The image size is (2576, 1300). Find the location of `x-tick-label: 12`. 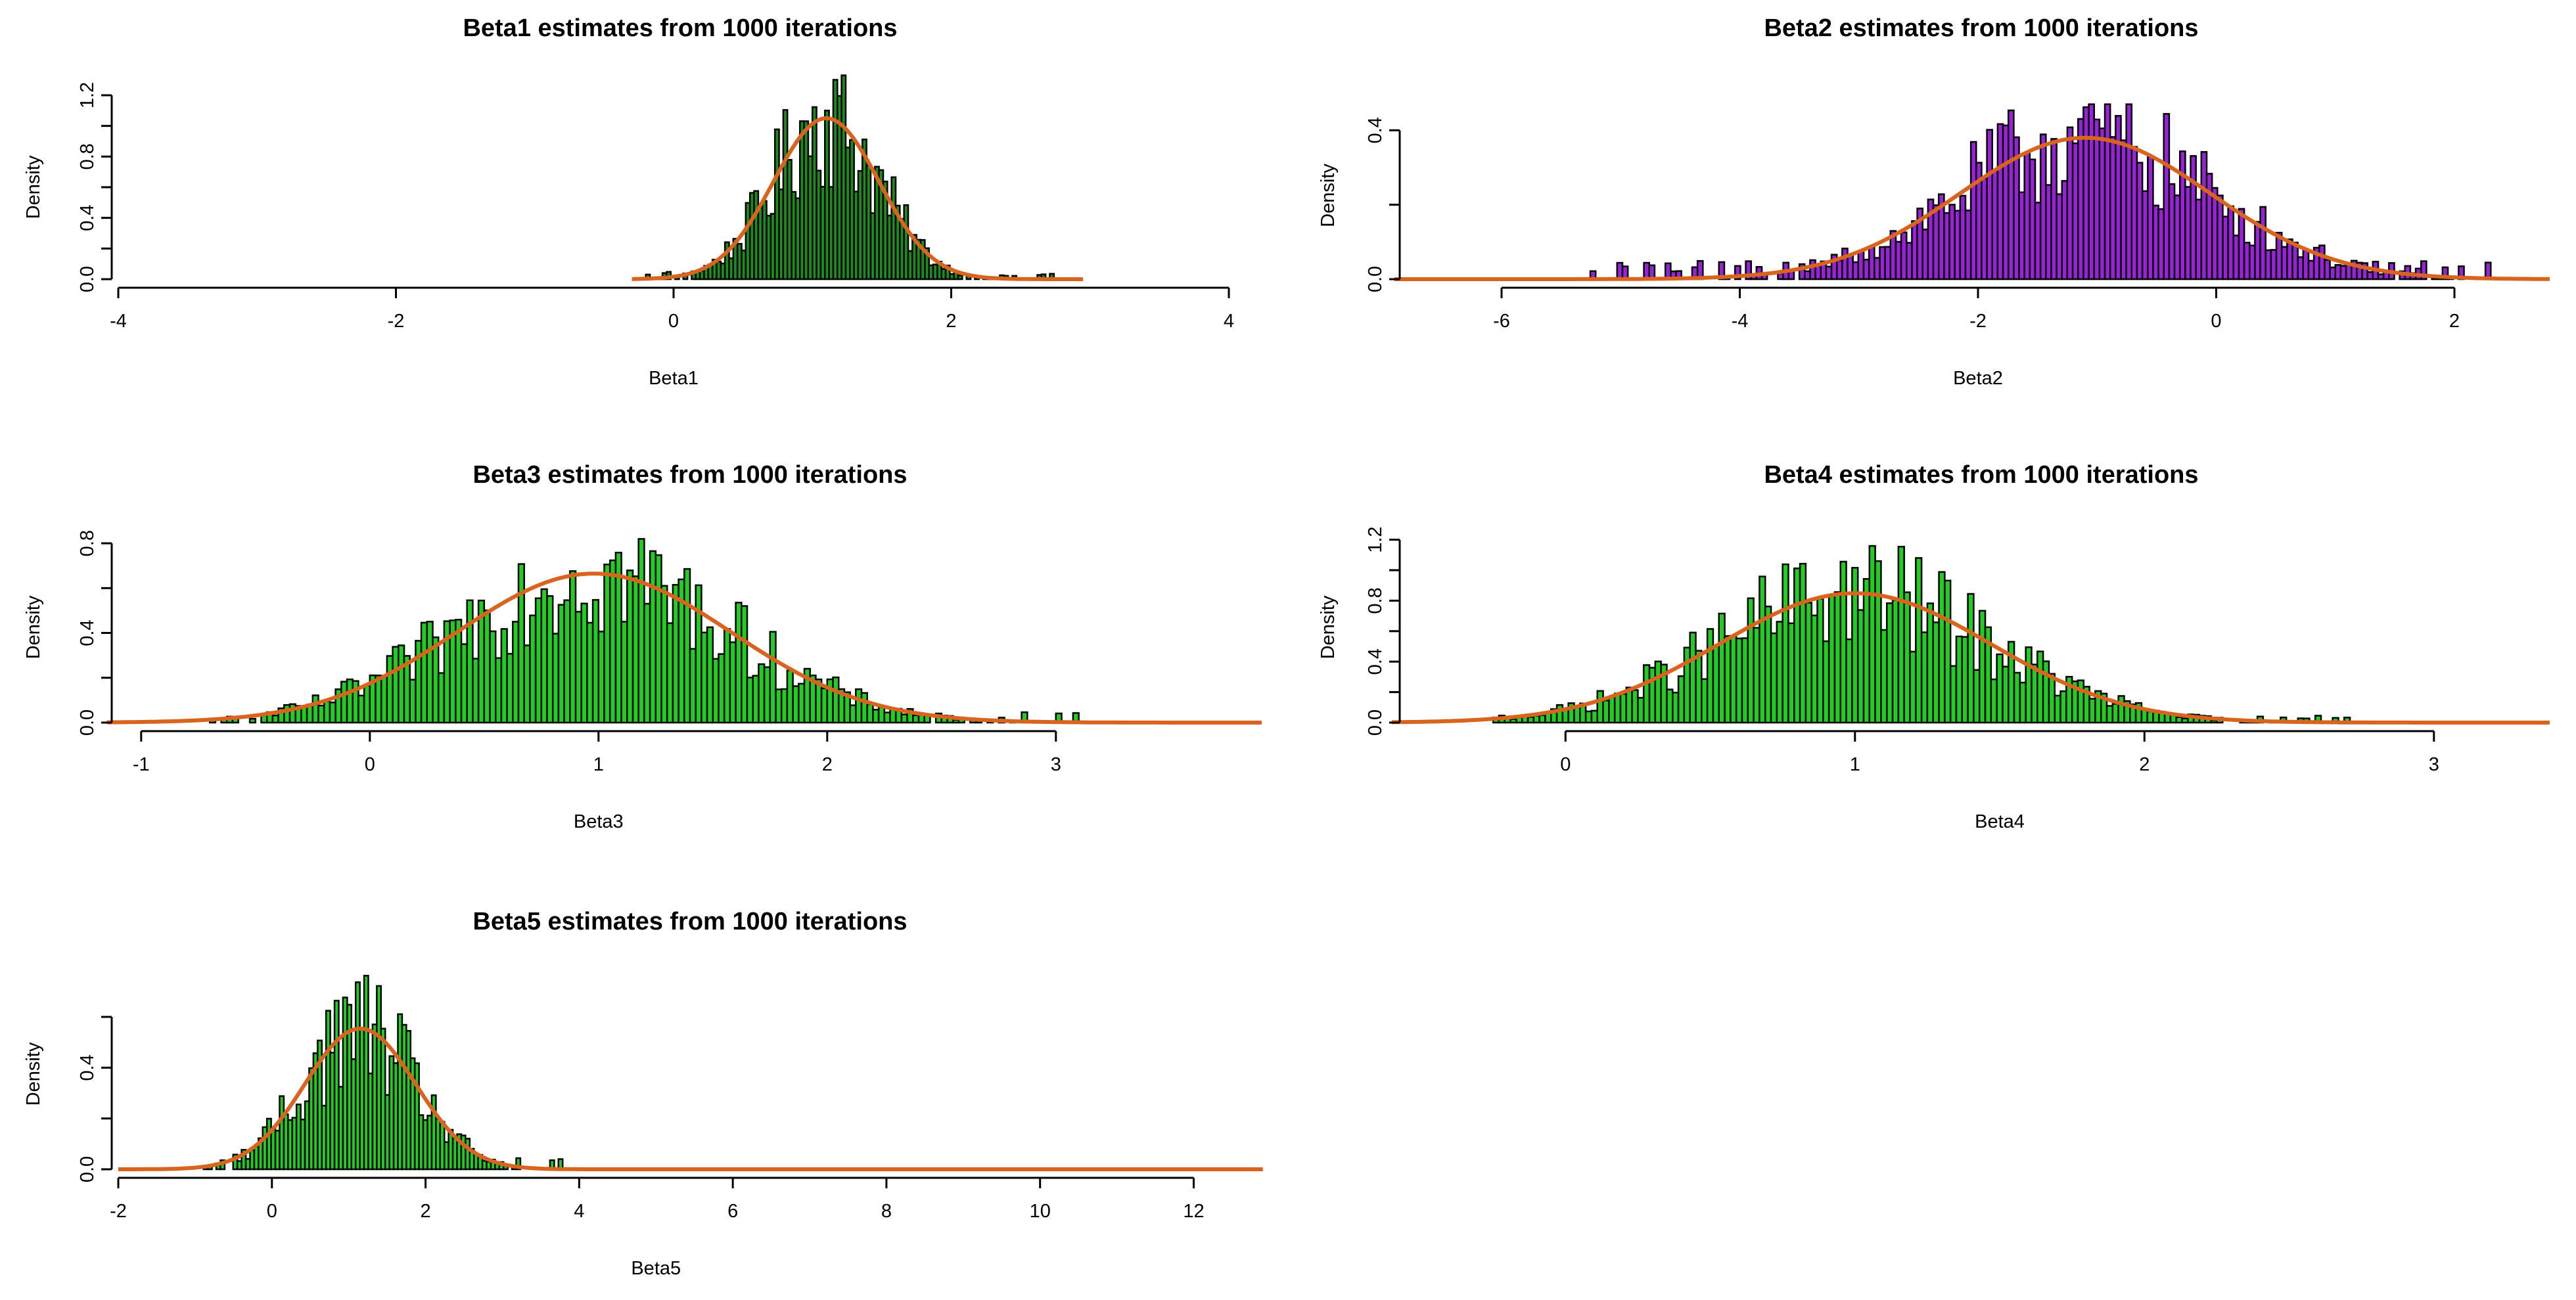

x-tick-label: 12 is located at coordinates (1194, 1212).